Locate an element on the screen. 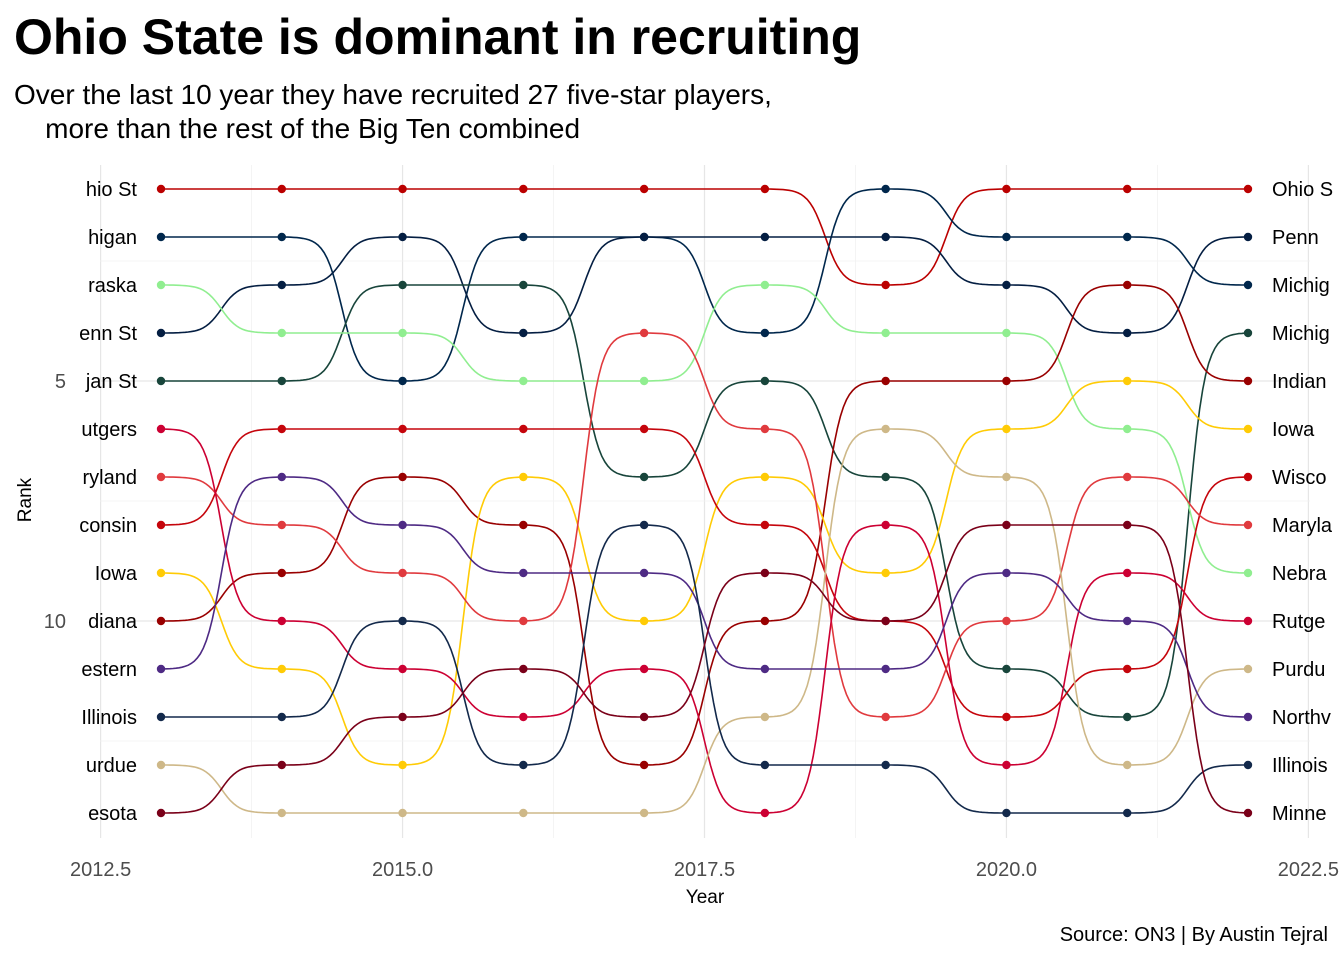  left-team-label: raska is located at coordinates (113, 286).